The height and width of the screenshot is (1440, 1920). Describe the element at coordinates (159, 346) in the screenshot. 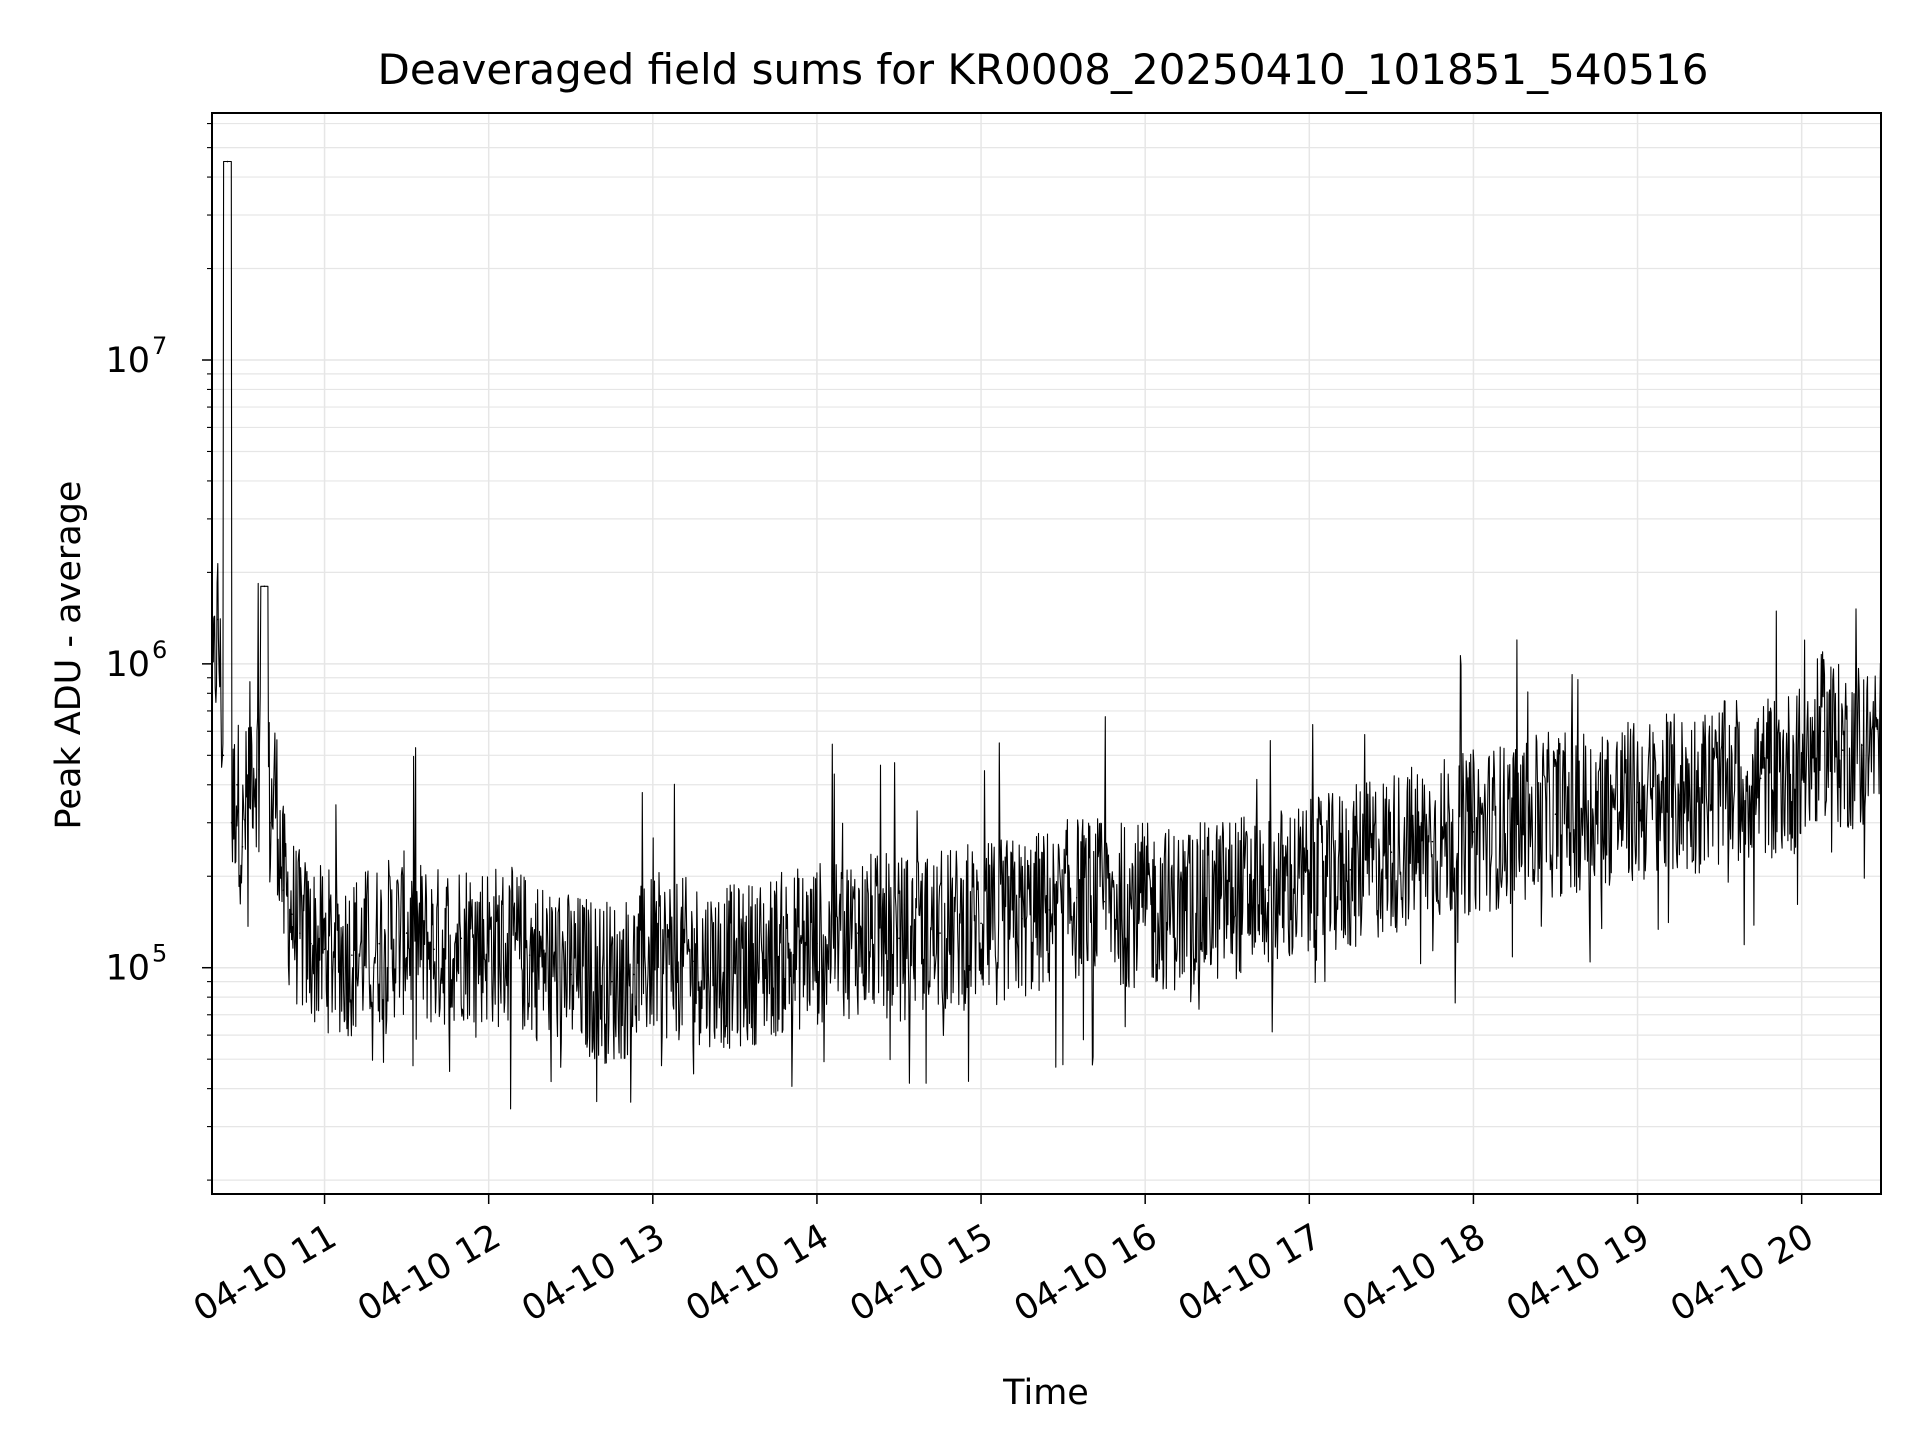

I see `y-tick-exponent: 7` at that location.